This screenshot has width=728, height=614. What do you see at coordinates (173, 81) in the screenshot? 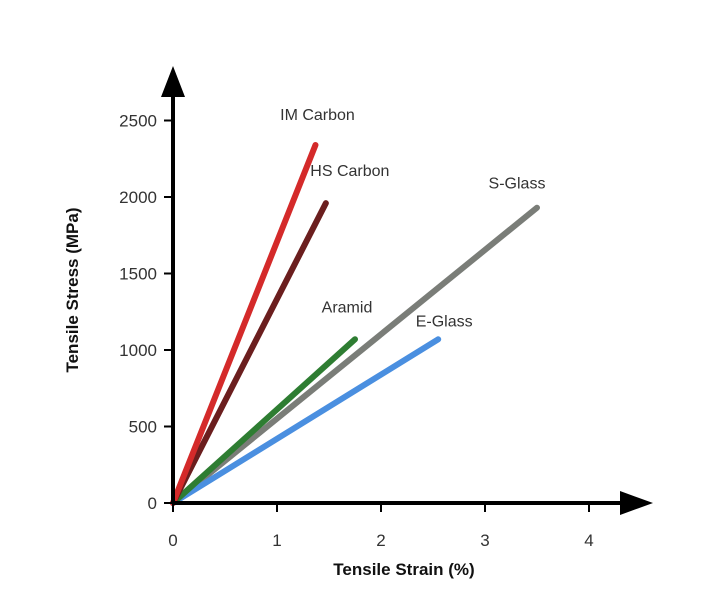
I see `y-axis-arrow` at bounding box center [173, 81].